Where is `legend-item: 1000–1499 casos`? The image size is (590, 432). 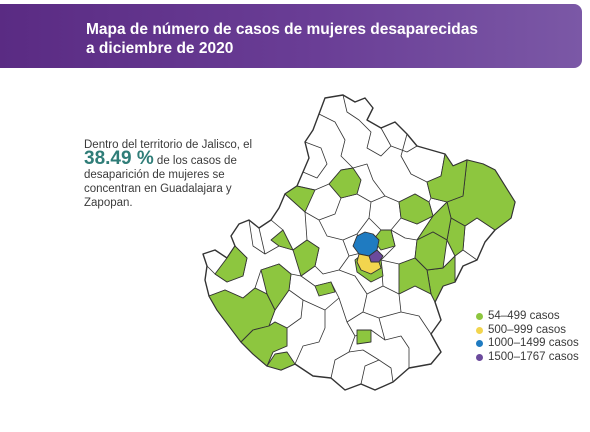
legend-item: 1000–1499 casos is located at coordinates (527, 344).